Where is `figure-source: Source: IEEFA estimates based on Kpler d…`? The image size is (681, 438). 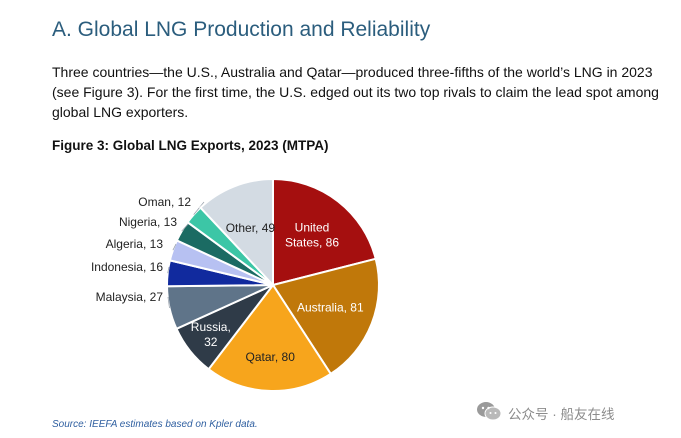
figure-source: Source: IEEFA estimates based on Kpler d… is located at coordinates (155, 424).